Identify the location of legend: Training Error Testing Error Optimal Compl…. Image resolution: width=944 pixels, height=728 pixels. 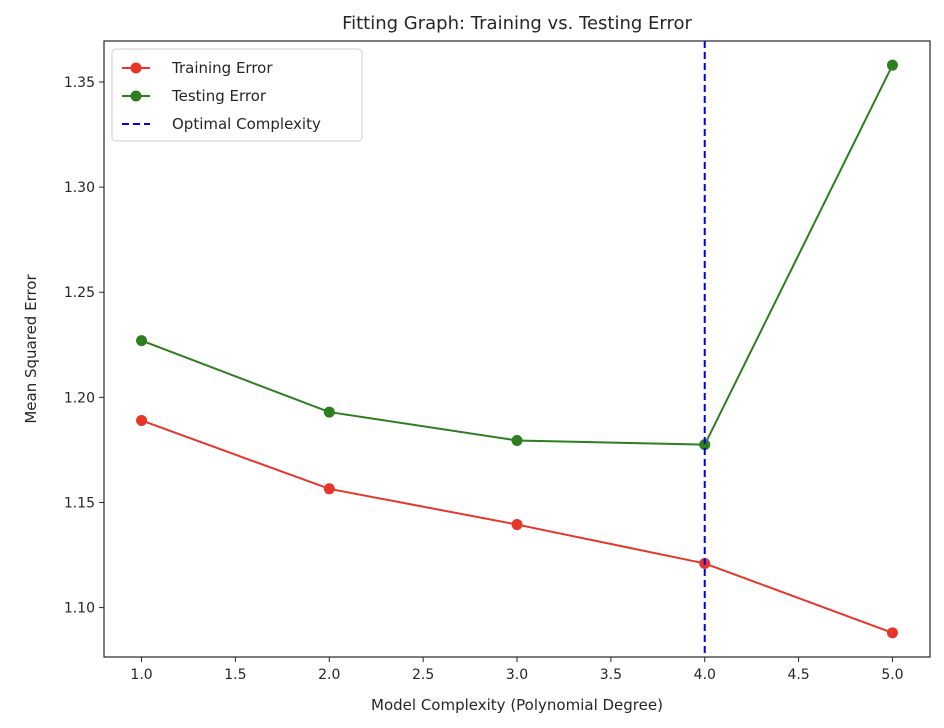
(237, 95).